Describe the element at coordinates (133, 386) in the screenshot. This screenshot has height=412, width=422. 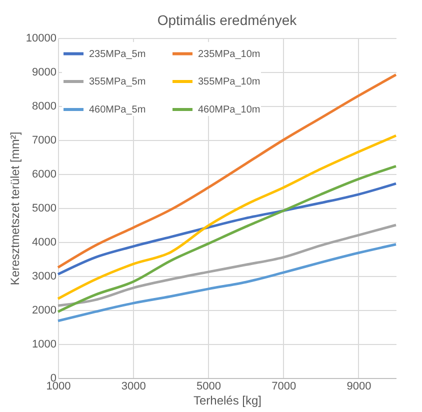
I see `x-tick-label: 3000` at that location.